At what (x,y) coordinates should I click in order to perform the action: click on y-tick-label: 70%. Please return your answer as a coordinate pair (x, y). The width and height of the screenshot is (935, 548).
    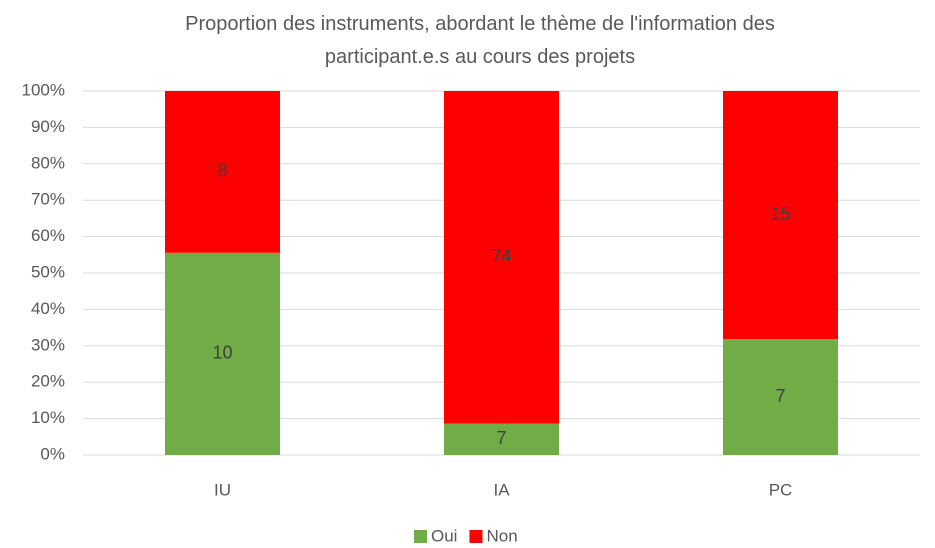
    Looking at the image, I should click on (48, 199).